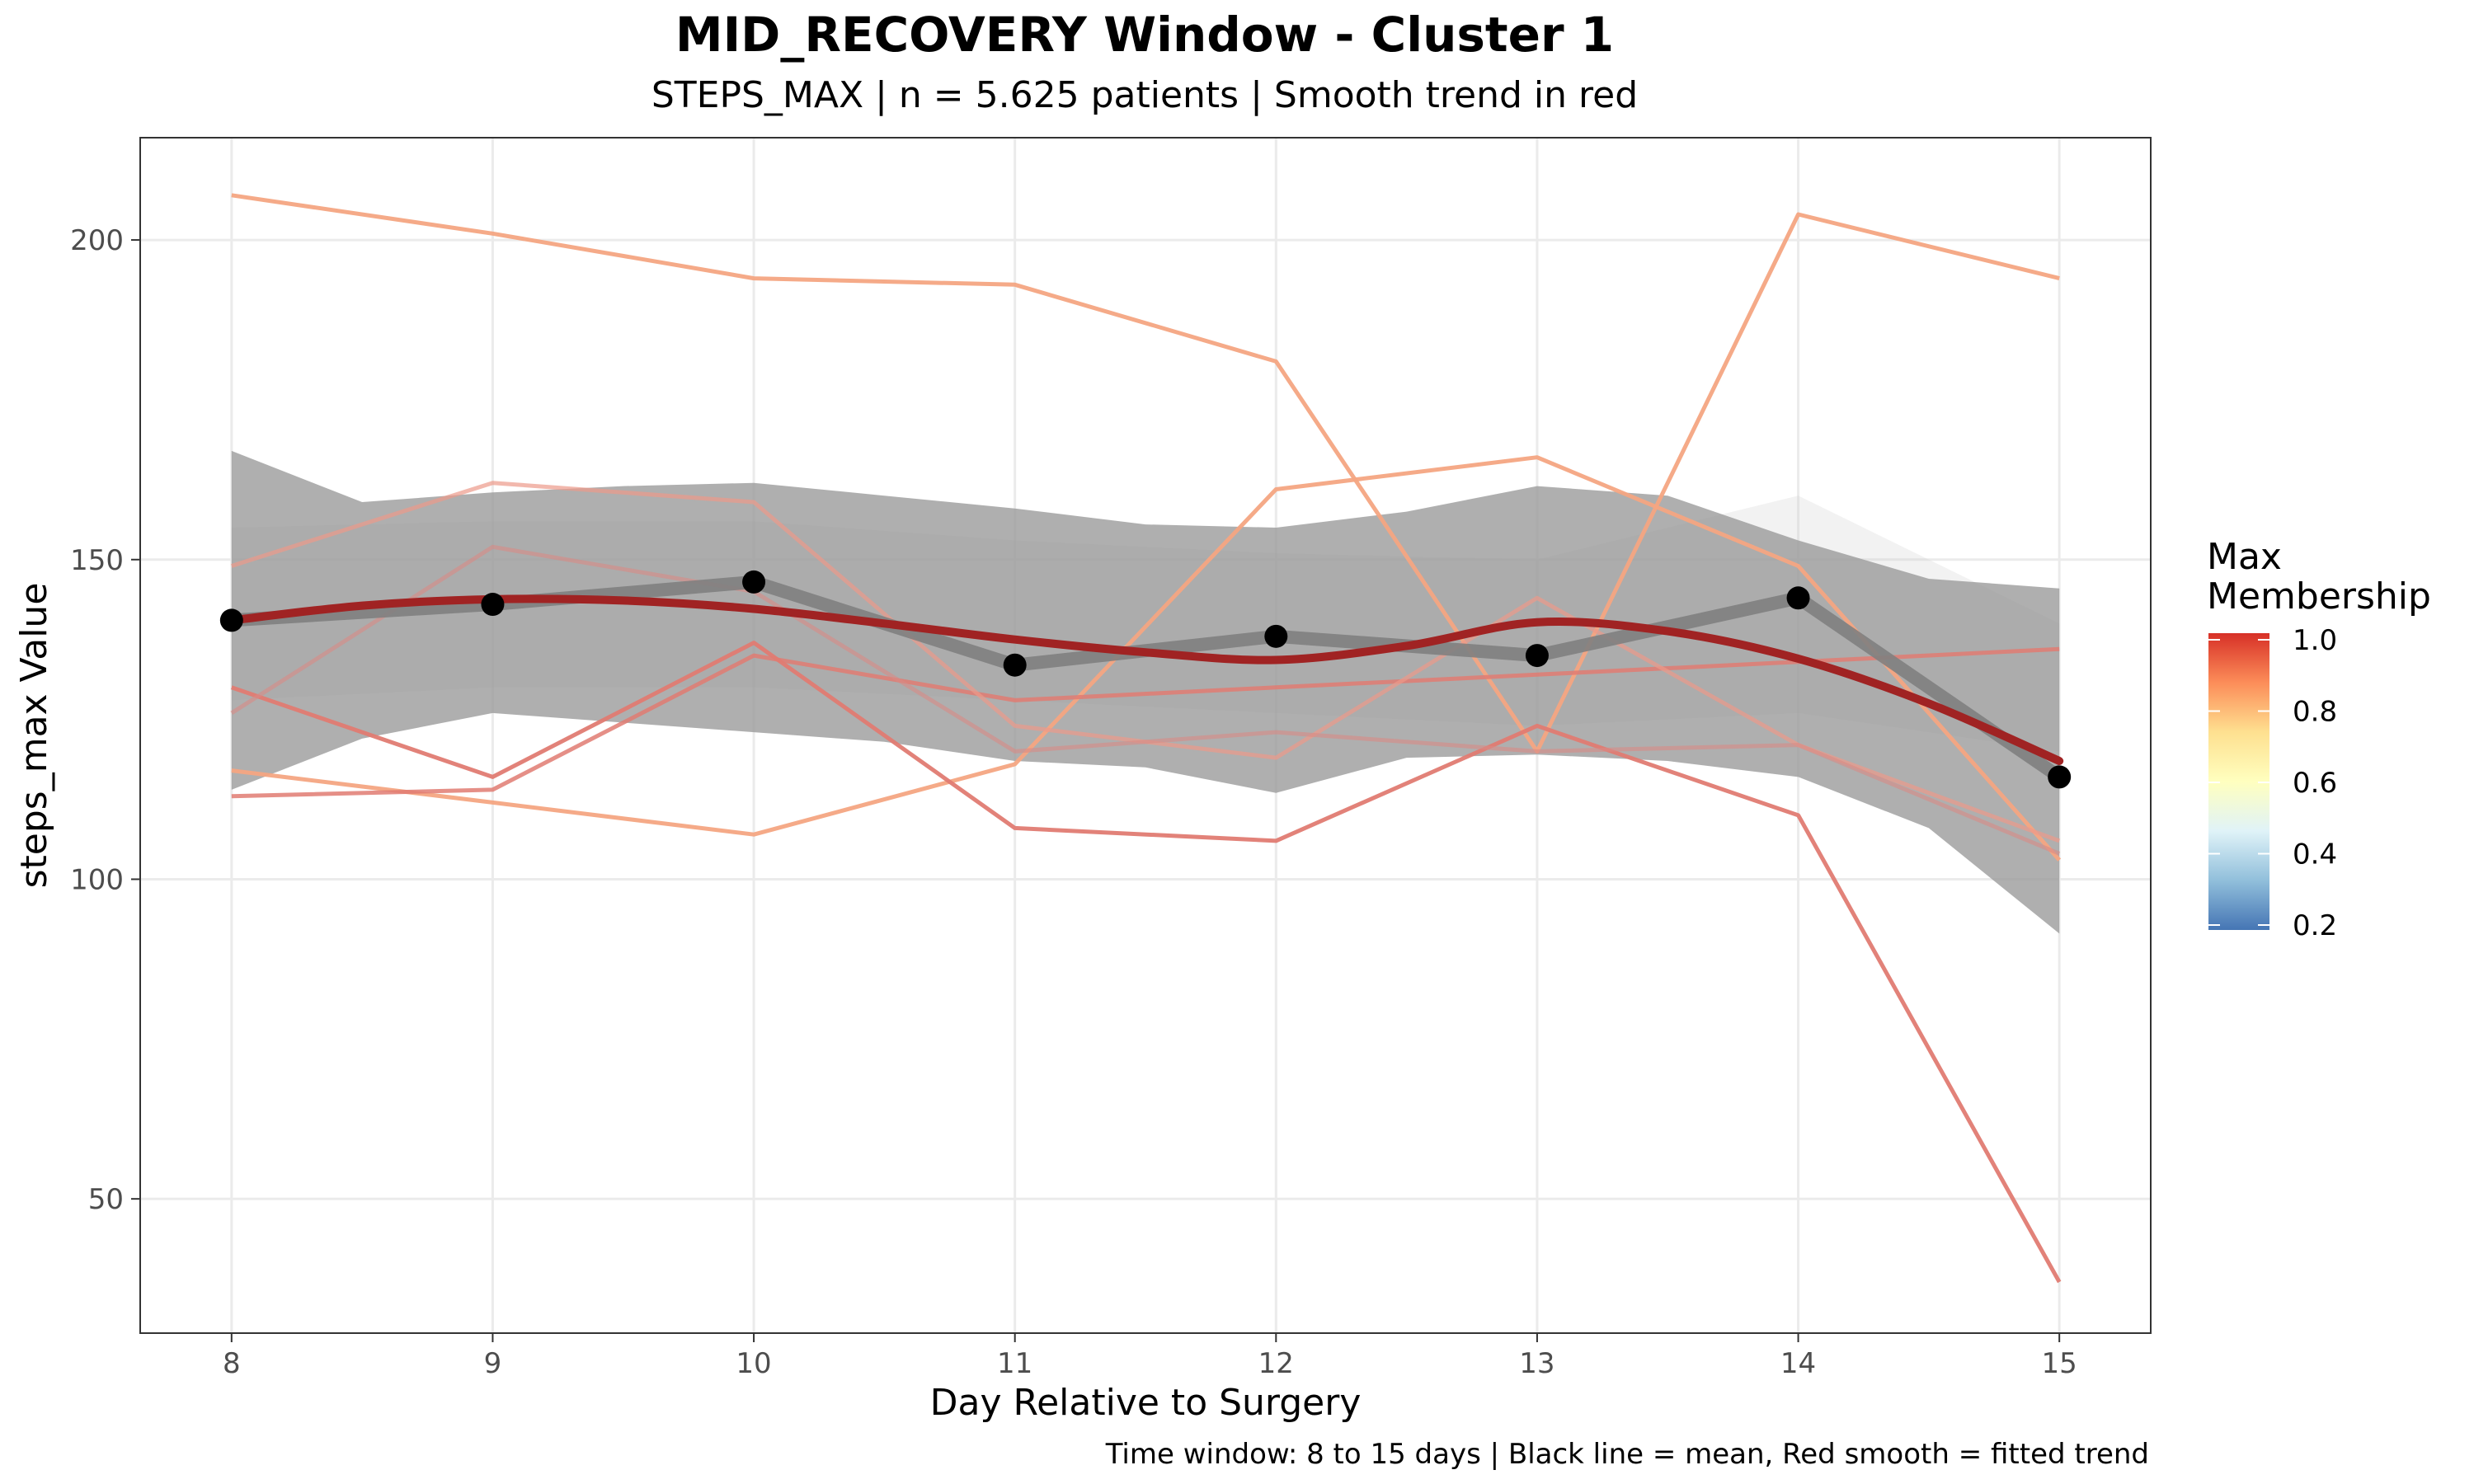  What do you see at coordinates (493, 1363) in the screenshot?
I see `x-tick-label: 9` at bounding box center [493, 1363].